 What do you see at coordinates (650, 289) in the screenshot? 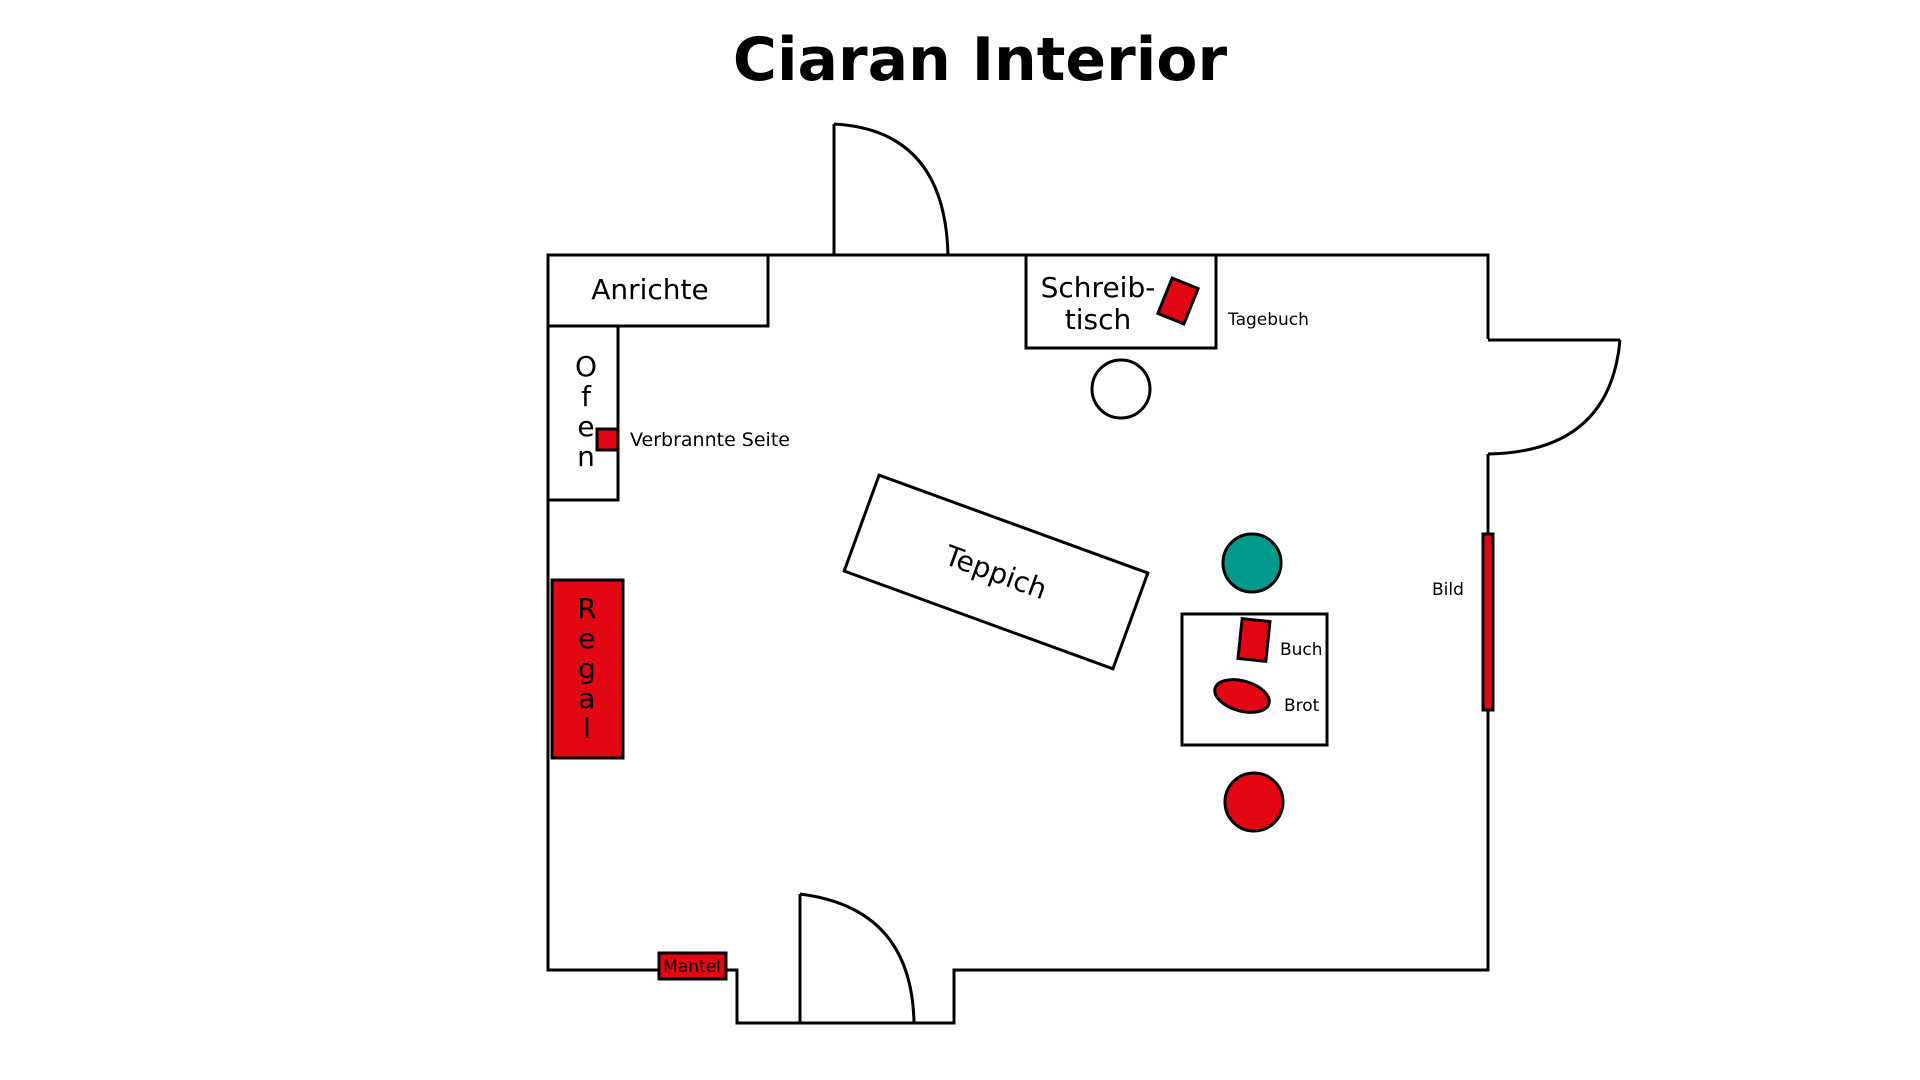
I see `sideboard-label: Anrichte` at bounding box center [650, 289].